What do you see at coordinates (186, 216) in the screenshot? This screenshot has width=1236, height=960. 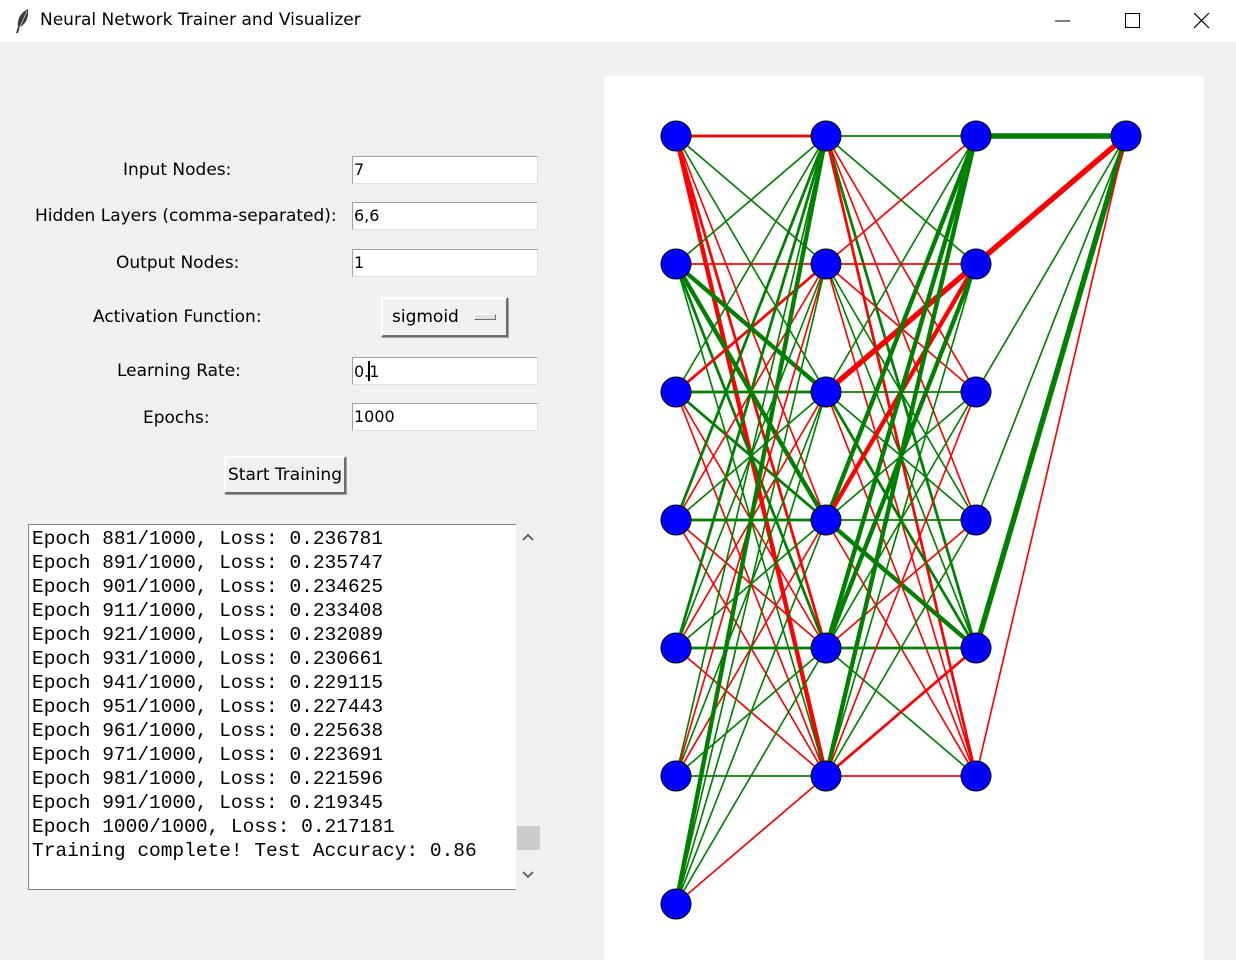 I see `hidden-layers-label: Hidden Layers (comma-separated):` at bounding box center [186, 216].